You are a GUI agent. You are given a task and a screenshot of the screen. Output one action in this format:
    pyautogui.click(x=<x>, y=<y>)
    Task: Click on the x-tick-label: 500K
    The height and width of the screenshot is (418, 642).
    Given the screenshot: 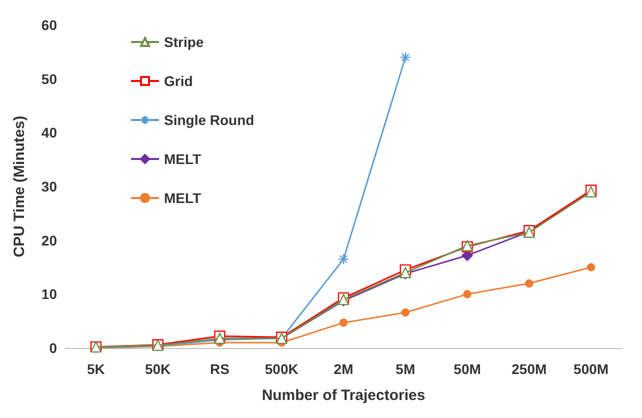 What is the action you would take?
    pyautogui.click(x=281, y=369)
    